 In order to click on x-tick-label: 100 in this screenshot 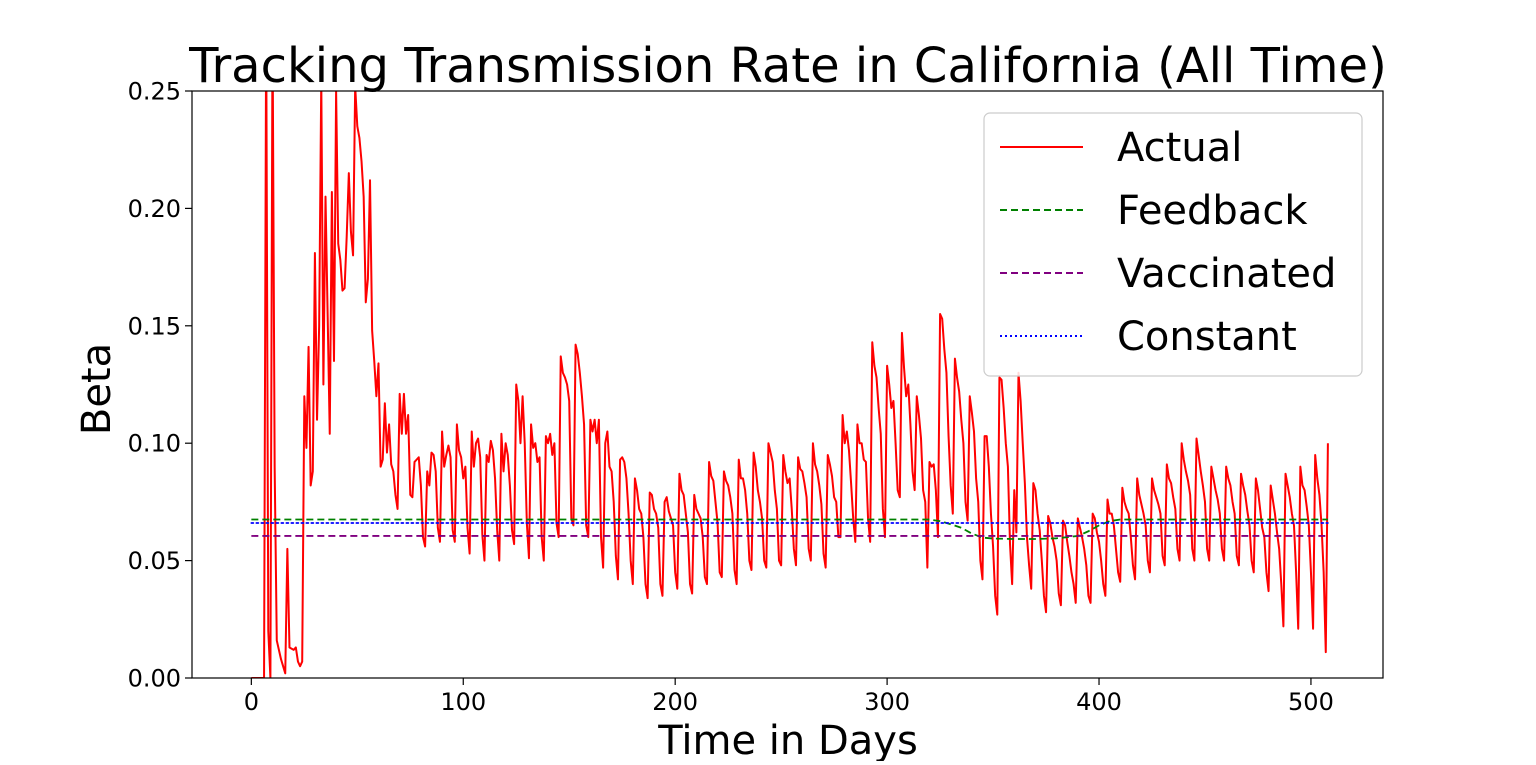, I will do `click(463, 702)`.